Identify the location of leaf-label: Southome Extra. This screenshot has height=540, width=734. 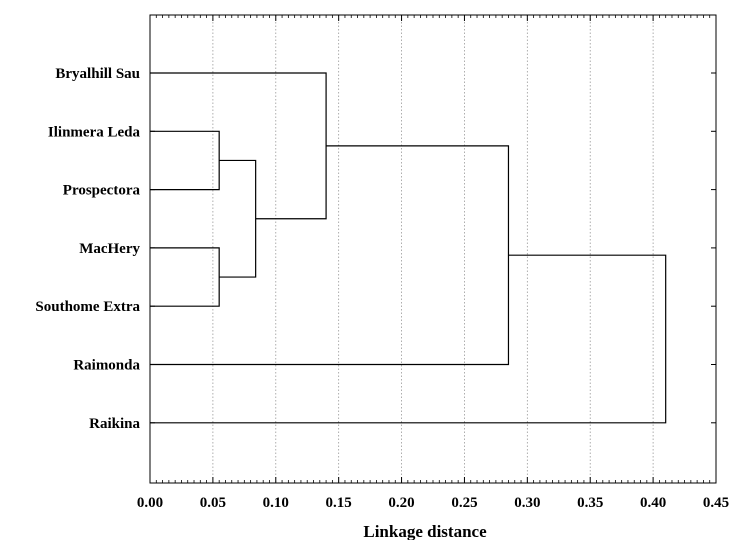
(87, 307).